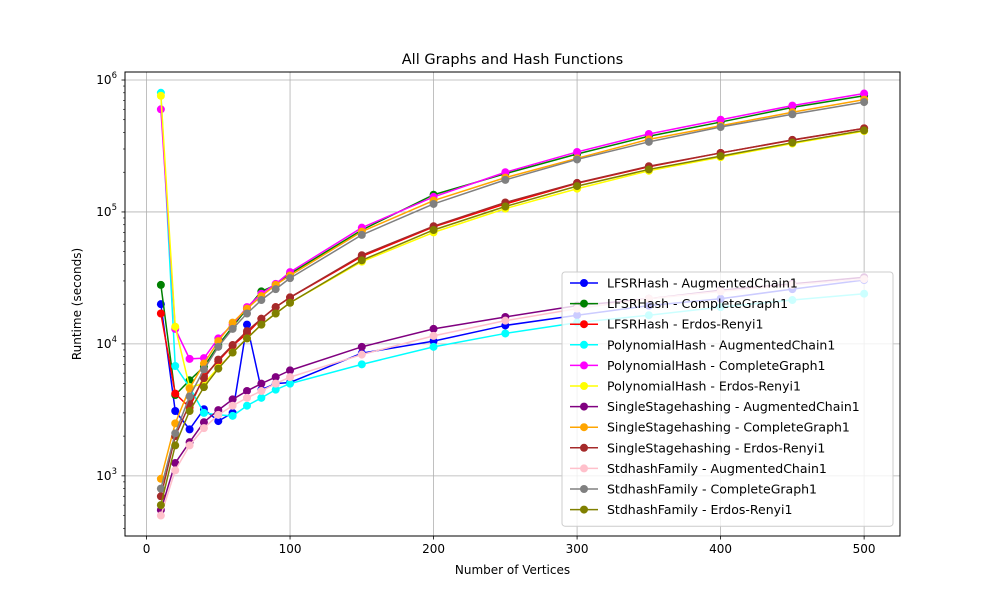 The width and height of the screenshot is (1000, 600). I want to click on x-axis-ticks: 0 100 200 300 400 500, so click(509, 546).